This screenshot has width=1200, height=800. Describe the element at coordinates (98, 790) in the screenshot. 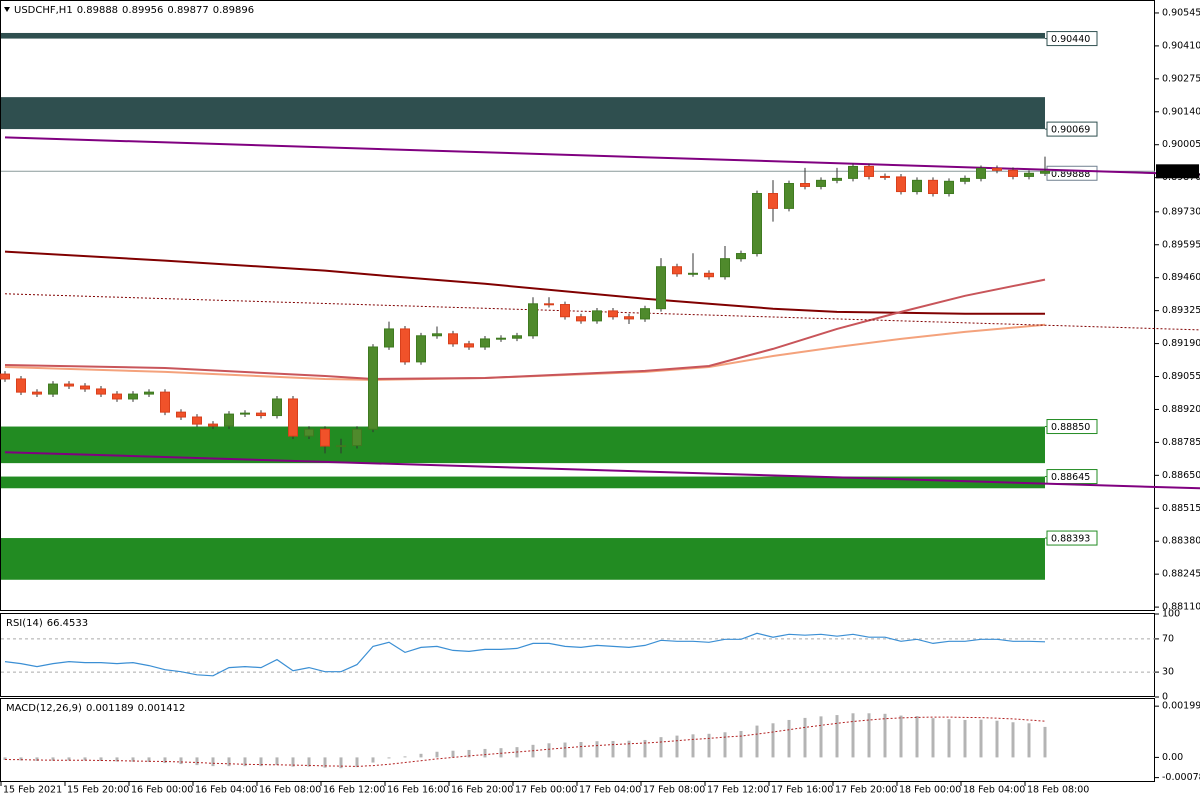

I see `x-tick-label: 15 Feb 20:00` at that location.